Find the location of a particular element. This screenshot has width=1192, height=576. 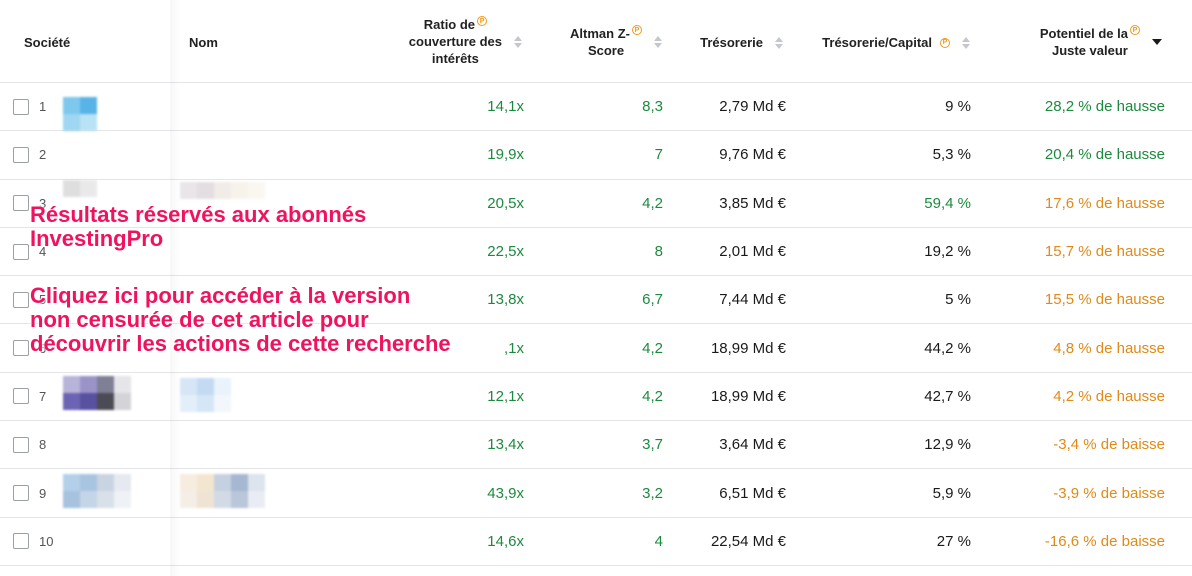

potentiel-value: 17,6 % de hausse is located at coordinates (1104, 203).